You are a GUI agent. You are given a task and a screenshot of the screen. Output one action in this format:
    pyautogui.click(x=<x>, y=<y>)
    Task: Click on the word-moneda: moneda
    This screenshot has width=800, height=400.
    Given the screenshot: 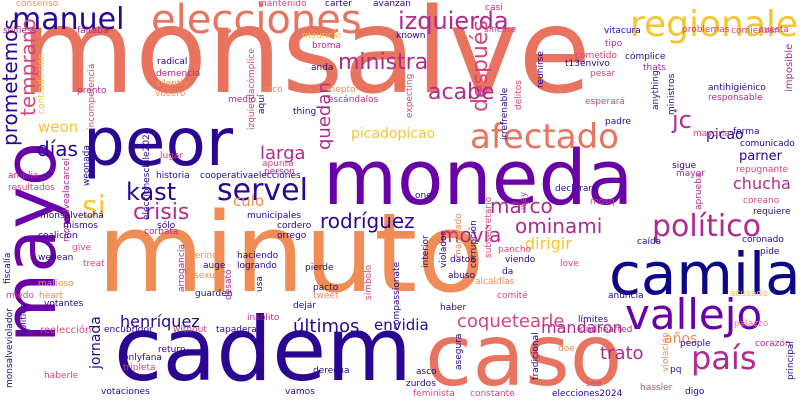 What is the action you would take?
    pyautogui.click(x=478, y=177)
    